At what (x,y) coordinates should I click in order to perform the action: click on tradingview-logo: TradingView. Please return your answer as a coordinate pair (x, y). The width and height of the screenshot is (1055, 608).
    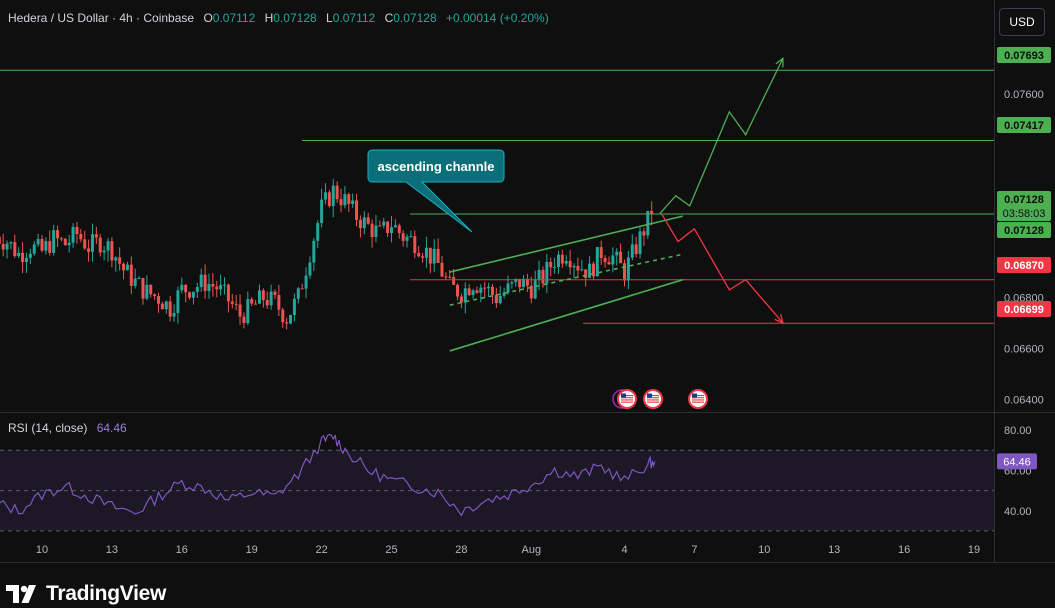
    Looking at the image, I should click on (86, 594).